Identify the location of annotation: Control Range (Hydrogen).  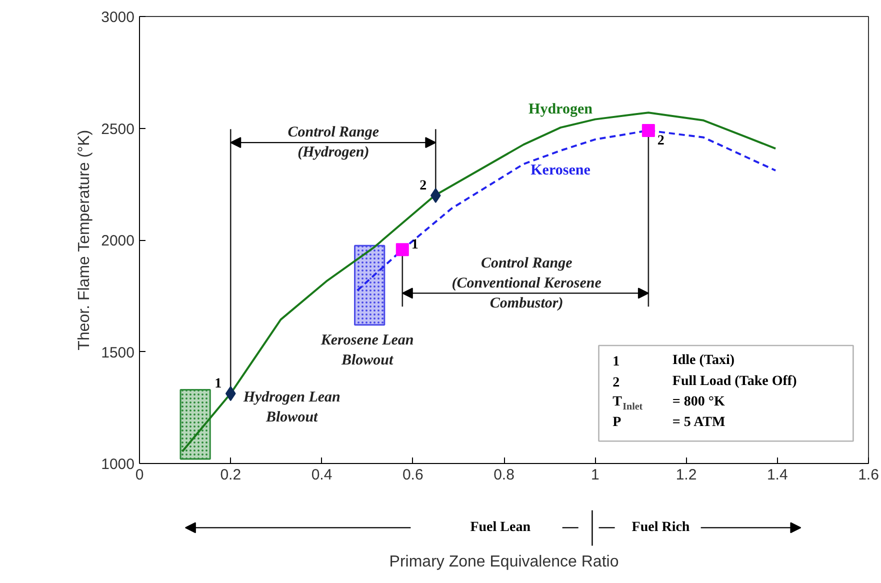
(334, 142).